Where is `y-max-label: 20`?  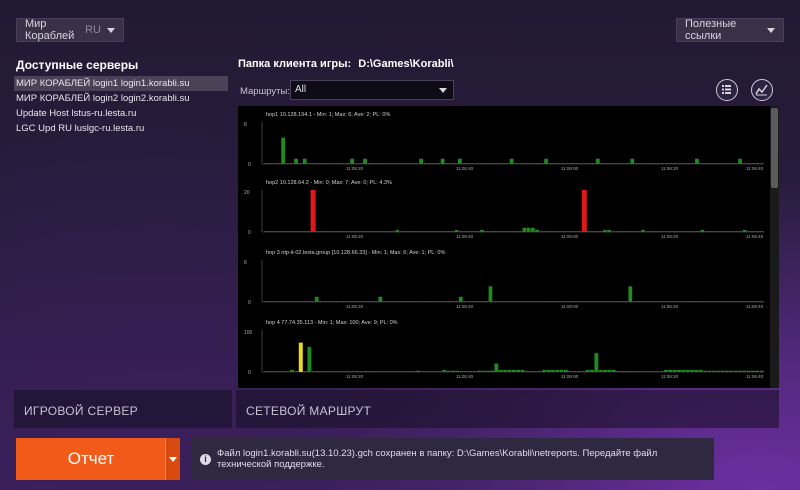 y-max-label: 20 is located at coordinates (247, 193).